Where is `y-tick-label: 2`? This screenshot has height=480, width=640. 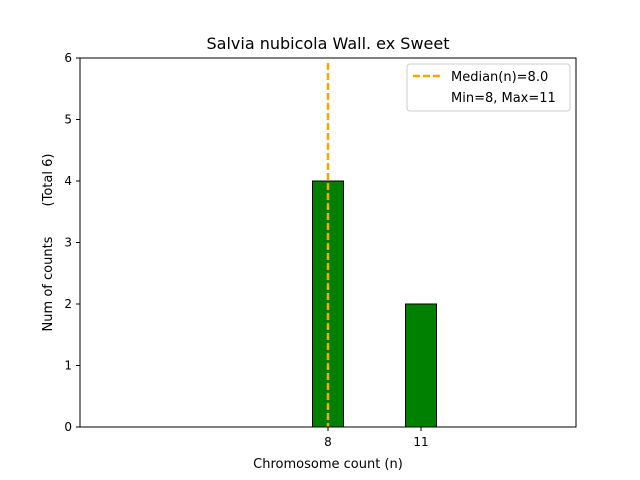
y-tick-label: 2 is located at coordinates (68, 304).